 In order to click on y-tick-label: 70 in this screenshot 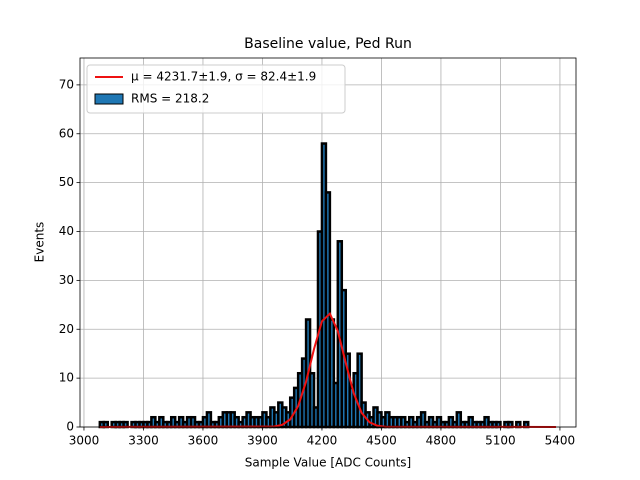, I will do `click(66, 84)`.